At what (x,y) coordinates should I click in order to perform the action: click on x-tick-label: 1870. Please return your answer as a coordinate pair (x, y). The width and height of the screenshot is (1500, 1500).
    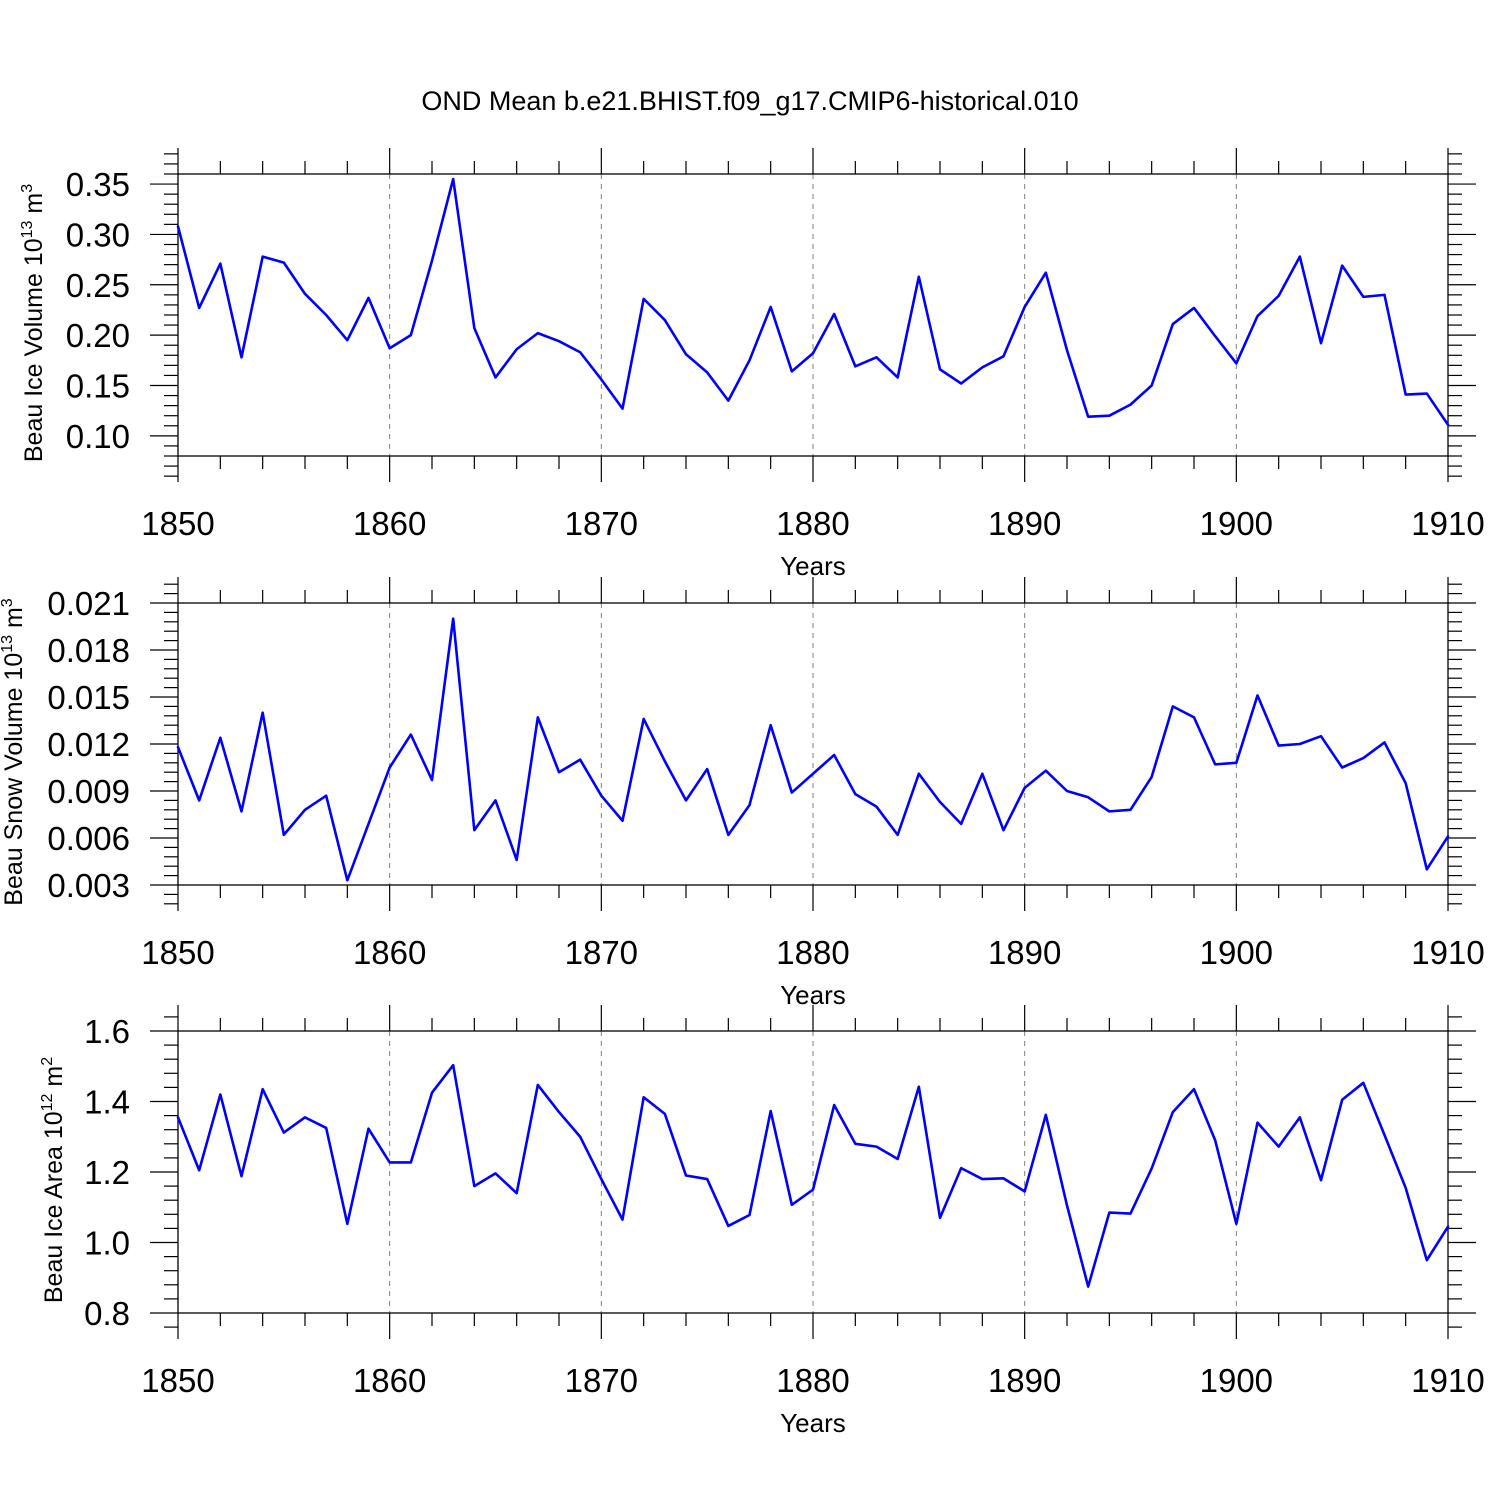
    Looking at the image, I should click on (601, 952).